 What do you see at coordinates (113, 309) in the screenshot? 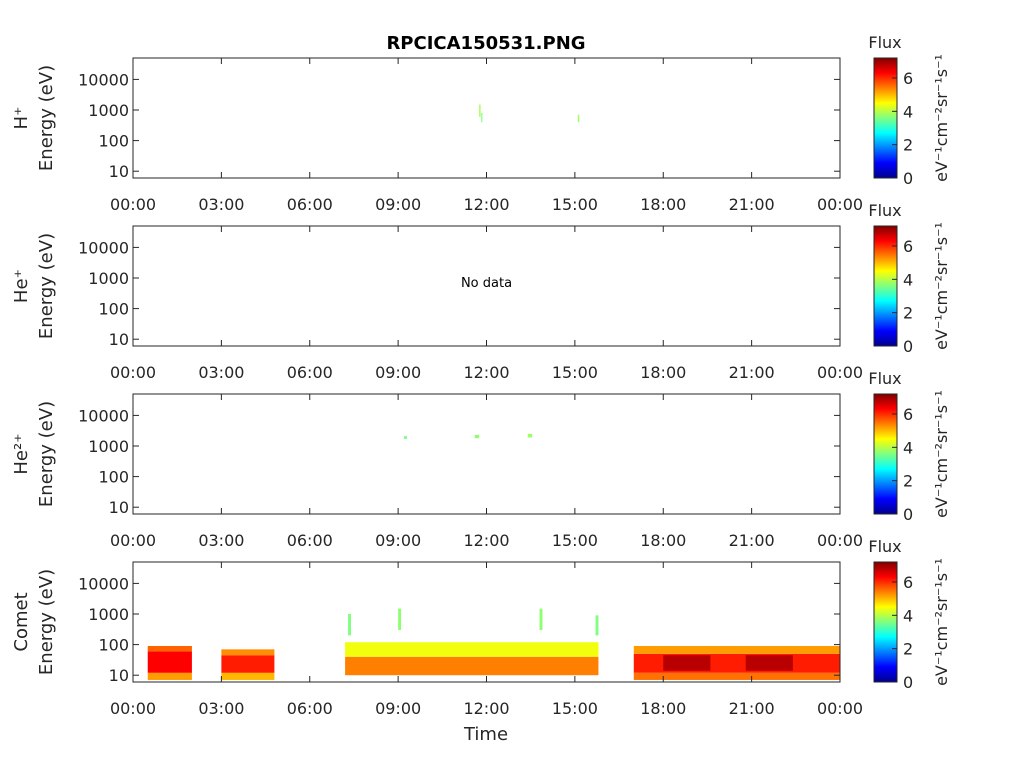
I see `y-tick-label: 100` at bounding box center [113, 309].